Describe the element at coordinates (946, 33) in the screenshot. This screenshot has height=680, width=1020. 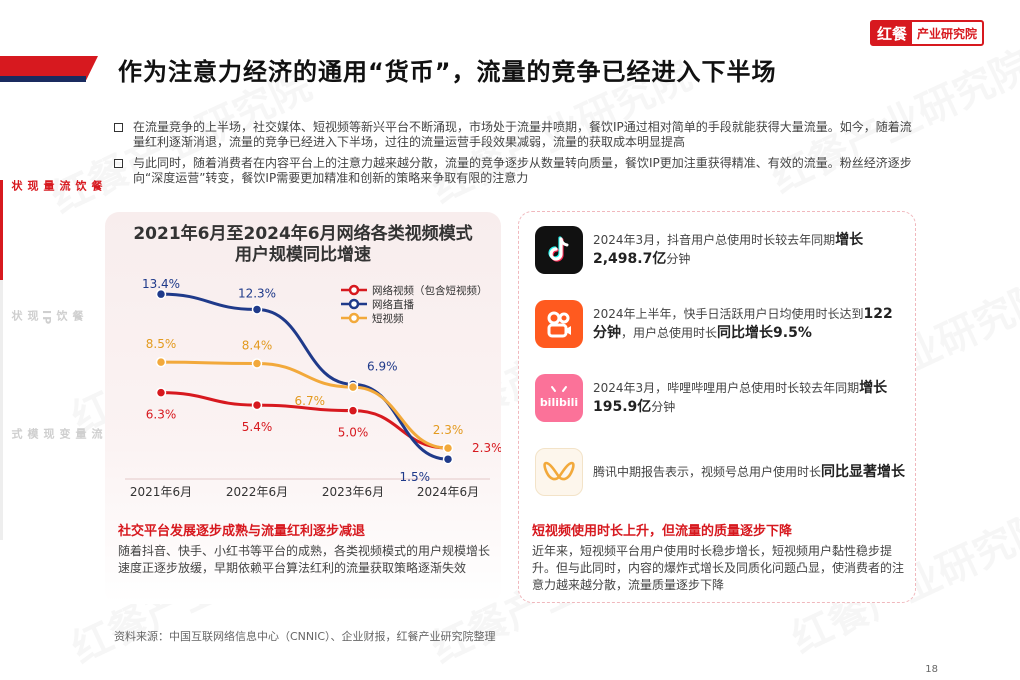
I see `logo-subtitle: 产业研究院` at that location.